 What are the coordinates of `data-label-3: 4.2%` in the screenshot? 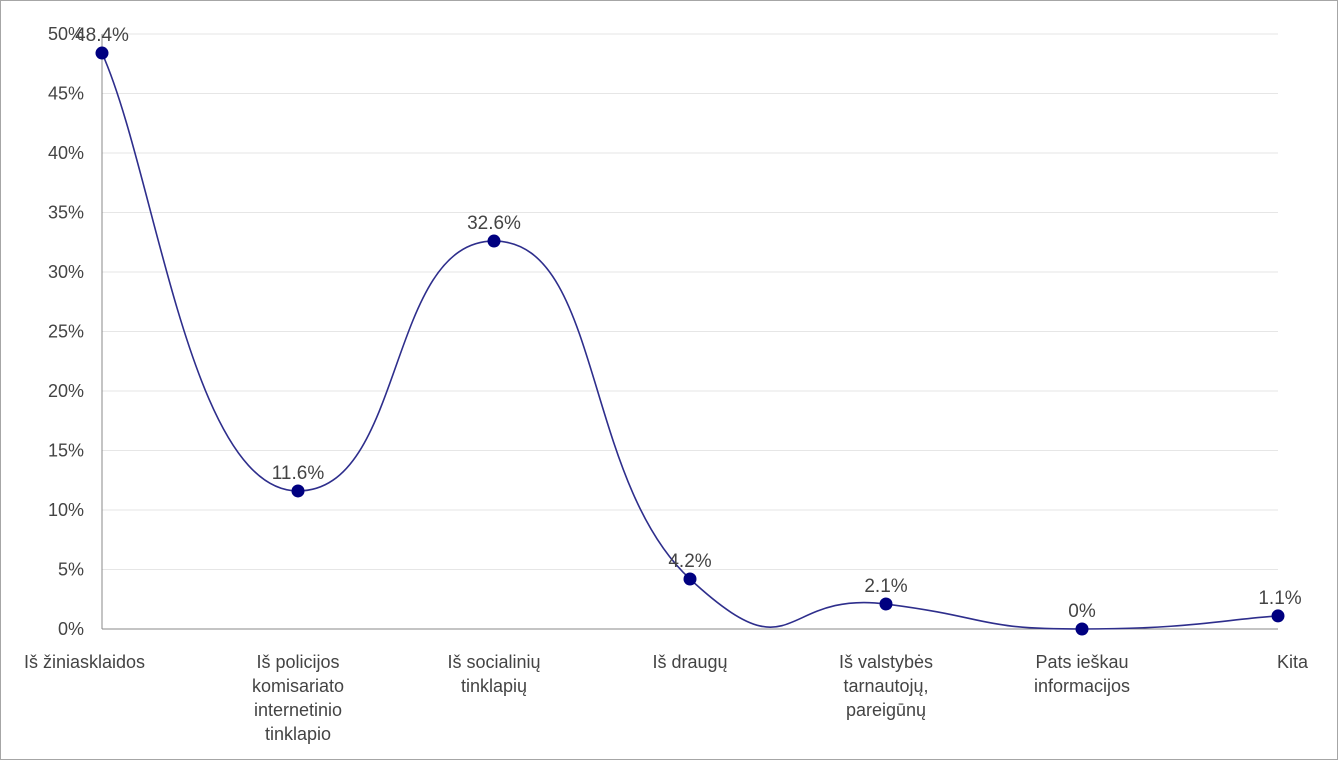 It's located at (689, 561).